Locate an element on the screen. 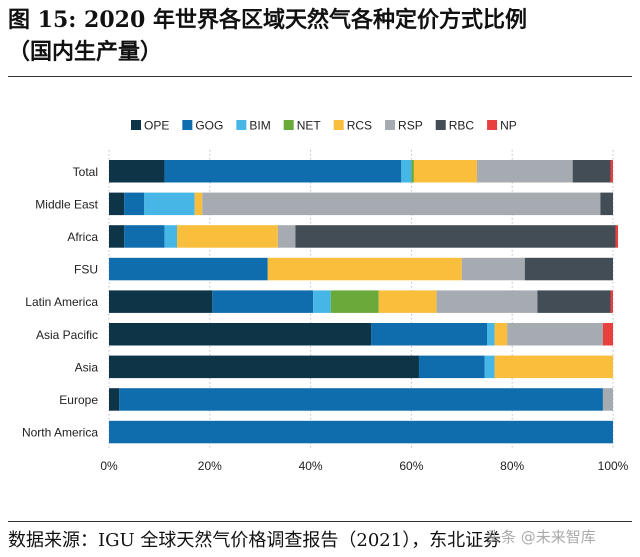  bar-segment-gog-fsu is located at coordinates (188, 269).